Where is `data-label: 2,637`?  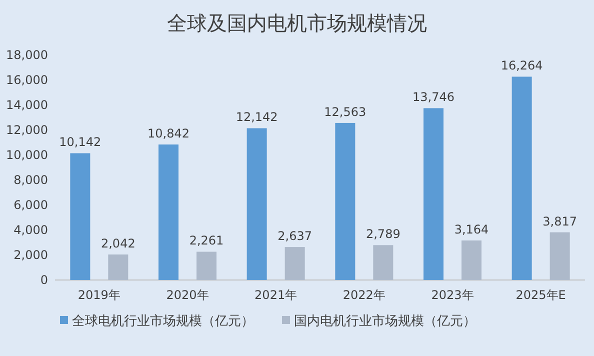
data-label: 2,637 is located at coordinates (295, 236).